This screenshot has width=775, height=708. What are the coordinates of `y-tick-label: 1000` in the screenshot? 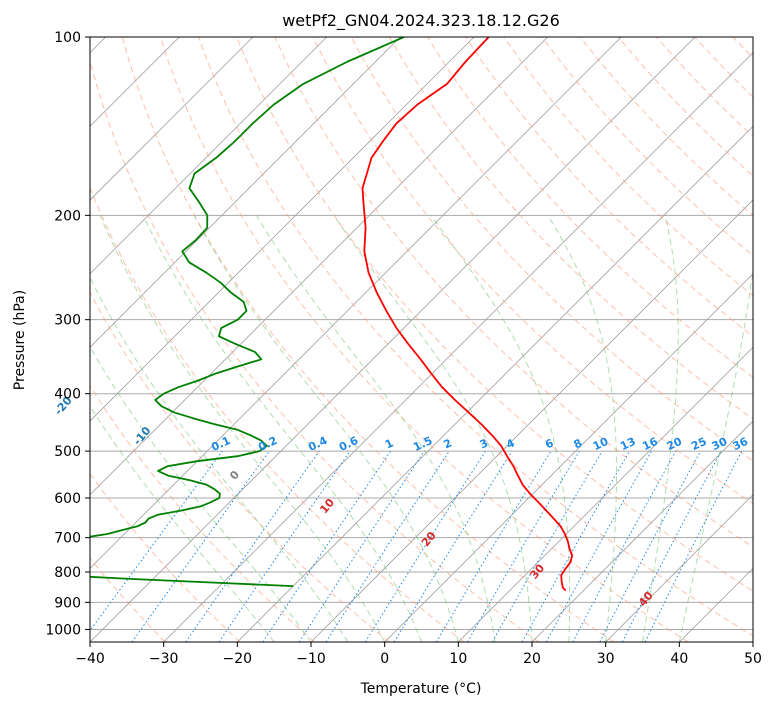 It's located at (63, 630).